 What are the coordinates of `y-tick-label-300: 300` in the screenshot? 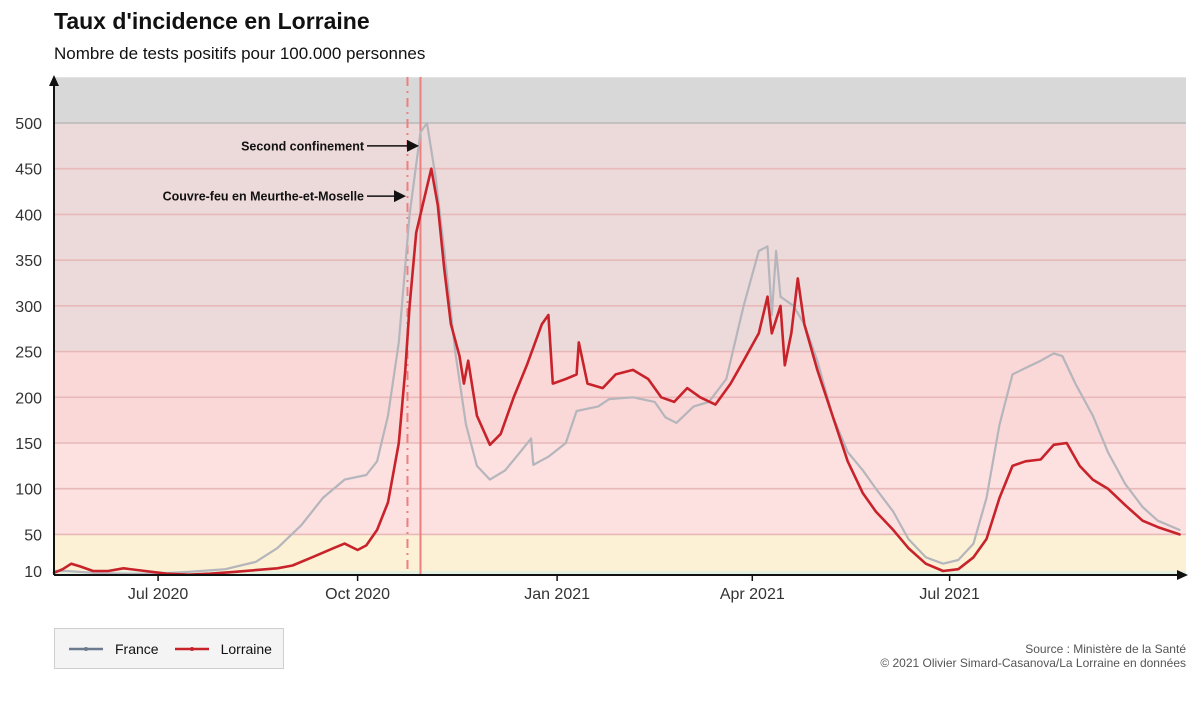 It's located at (28, 307).